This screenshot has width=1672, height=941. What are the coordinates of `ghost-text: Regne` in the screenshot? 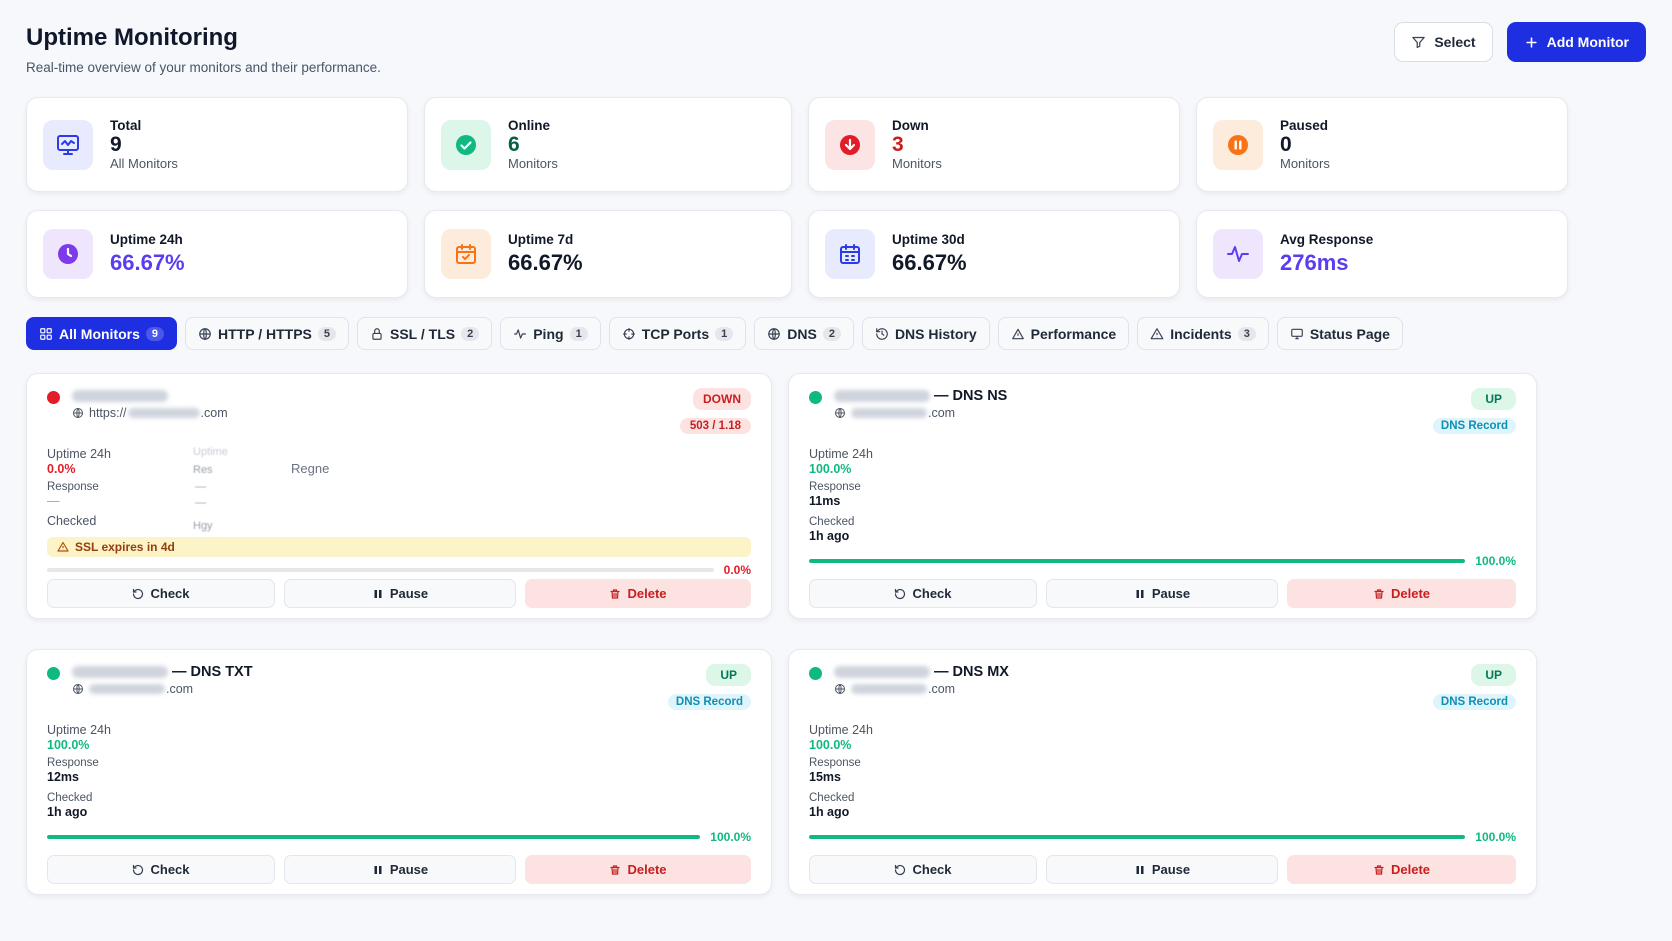 It's located at (310, 468).